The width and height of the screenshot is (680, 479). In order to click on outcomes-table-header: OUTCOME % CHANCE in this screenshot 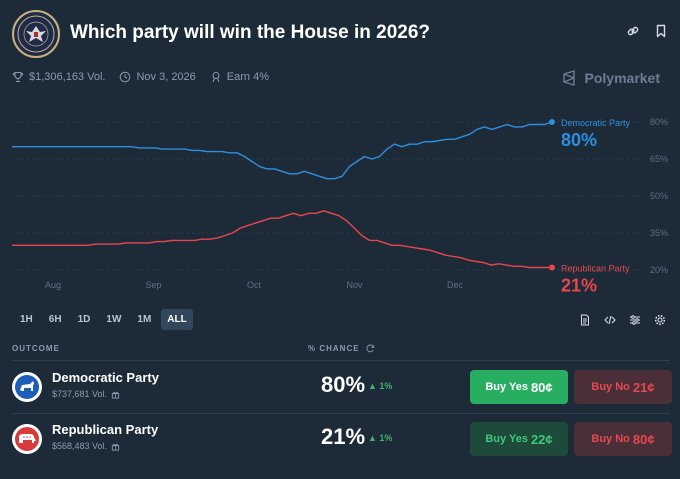, I will do `click(341, 353)`.